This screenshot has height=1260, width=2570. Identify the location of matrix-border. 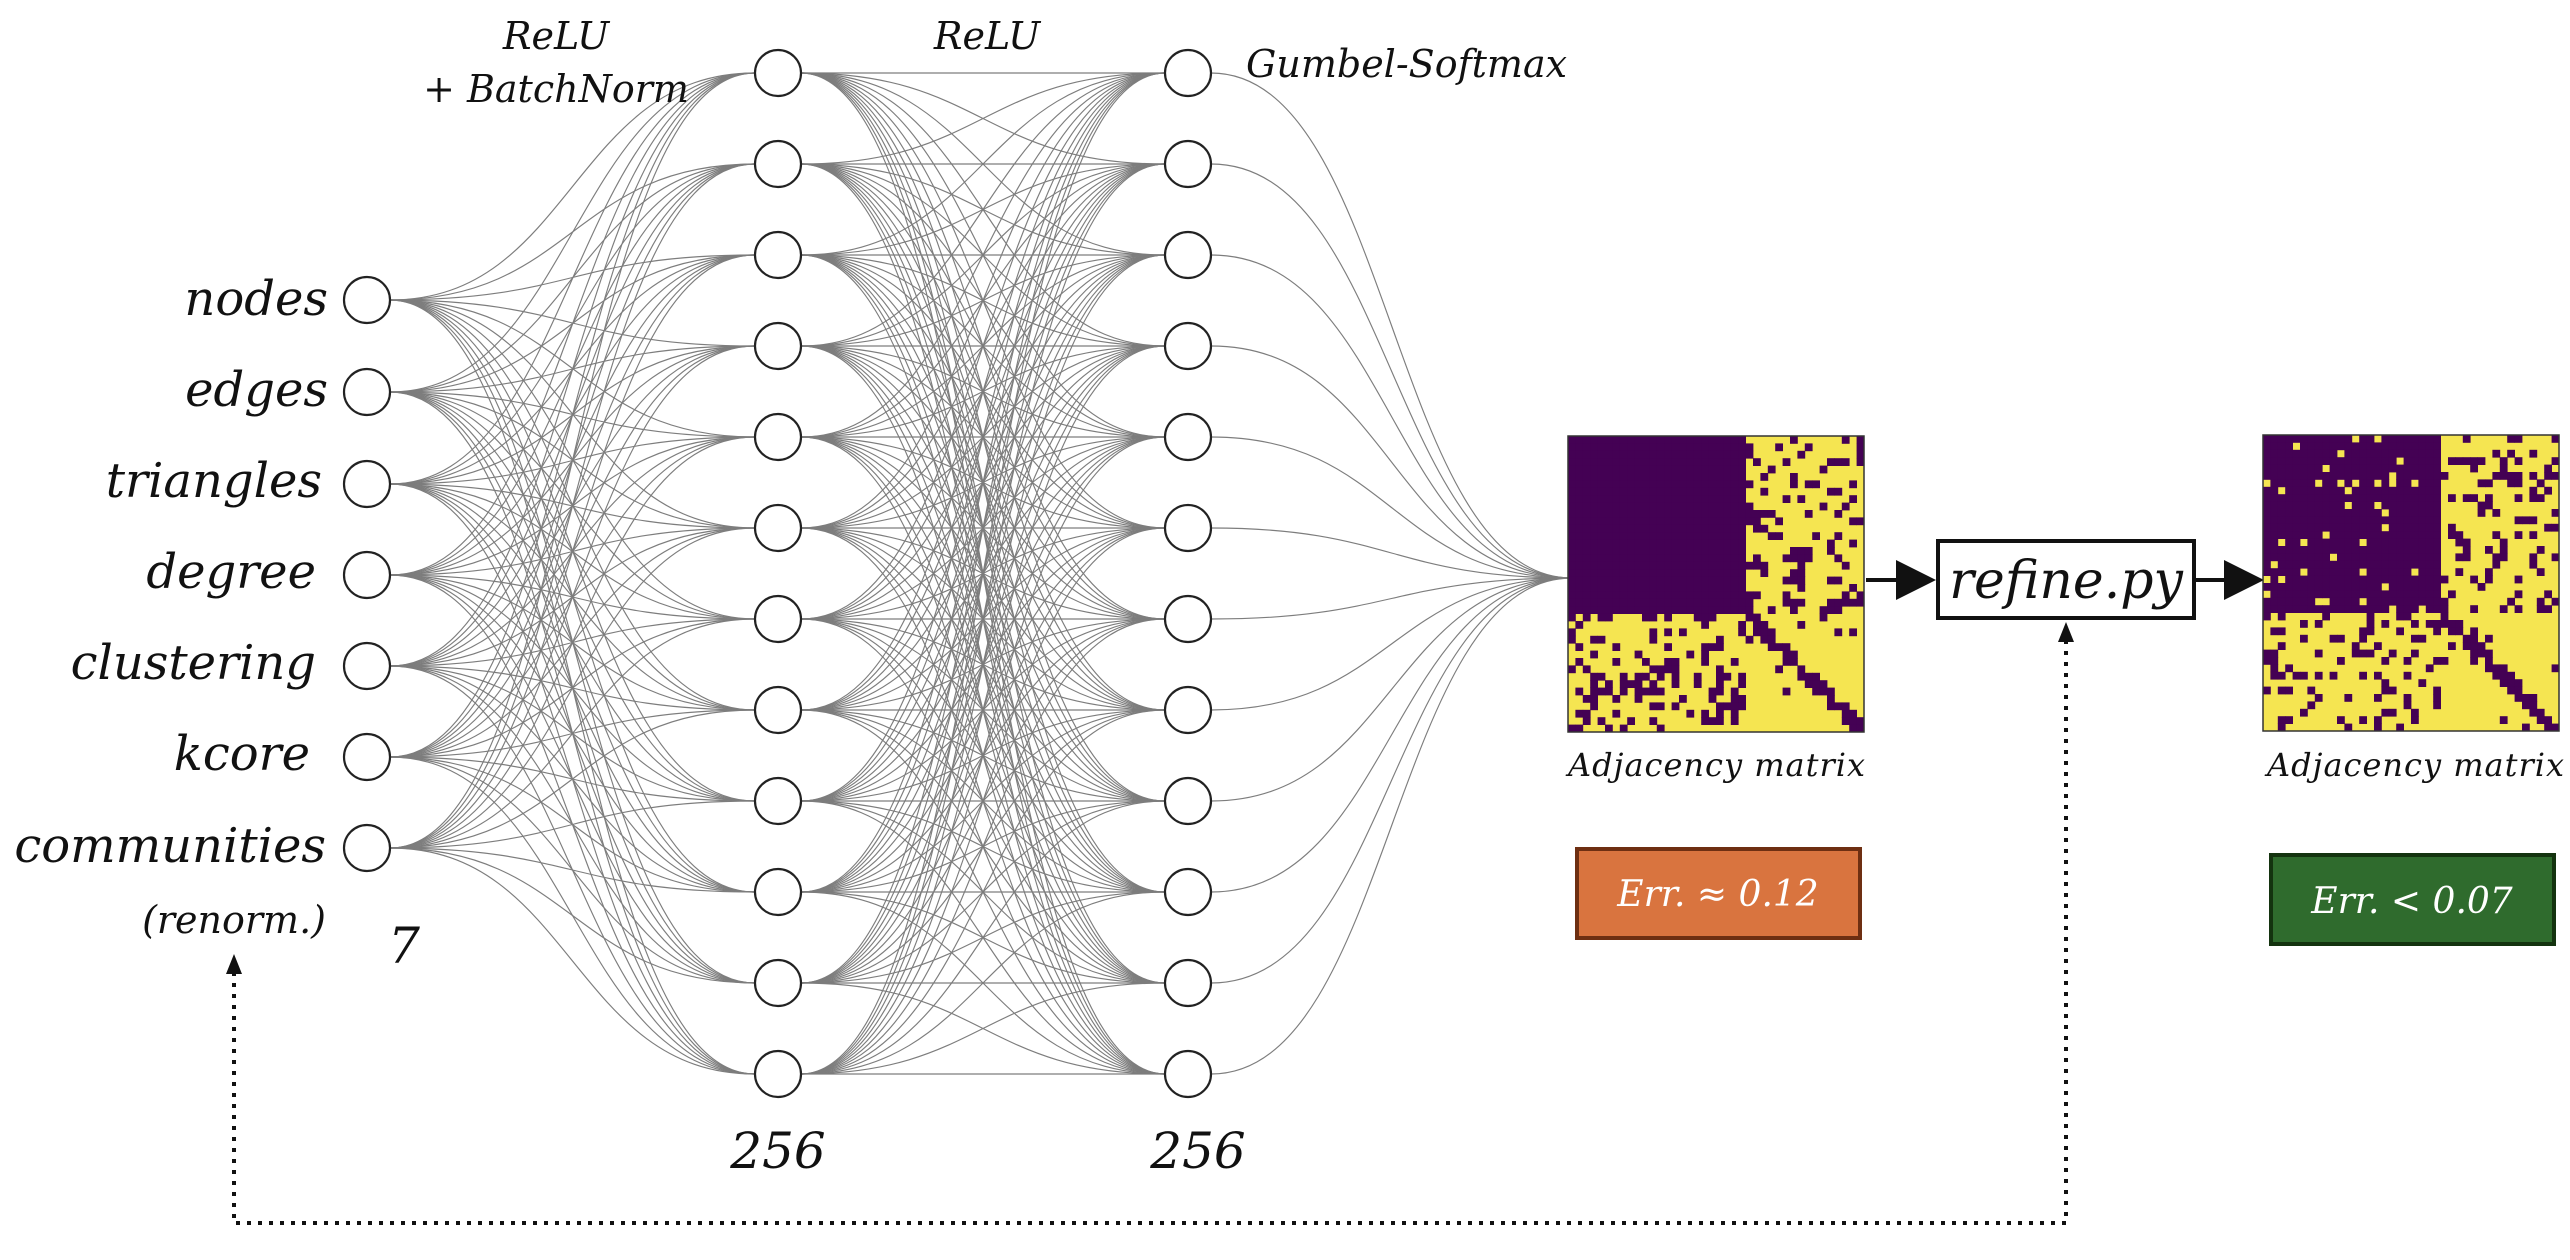
(1716, 584).